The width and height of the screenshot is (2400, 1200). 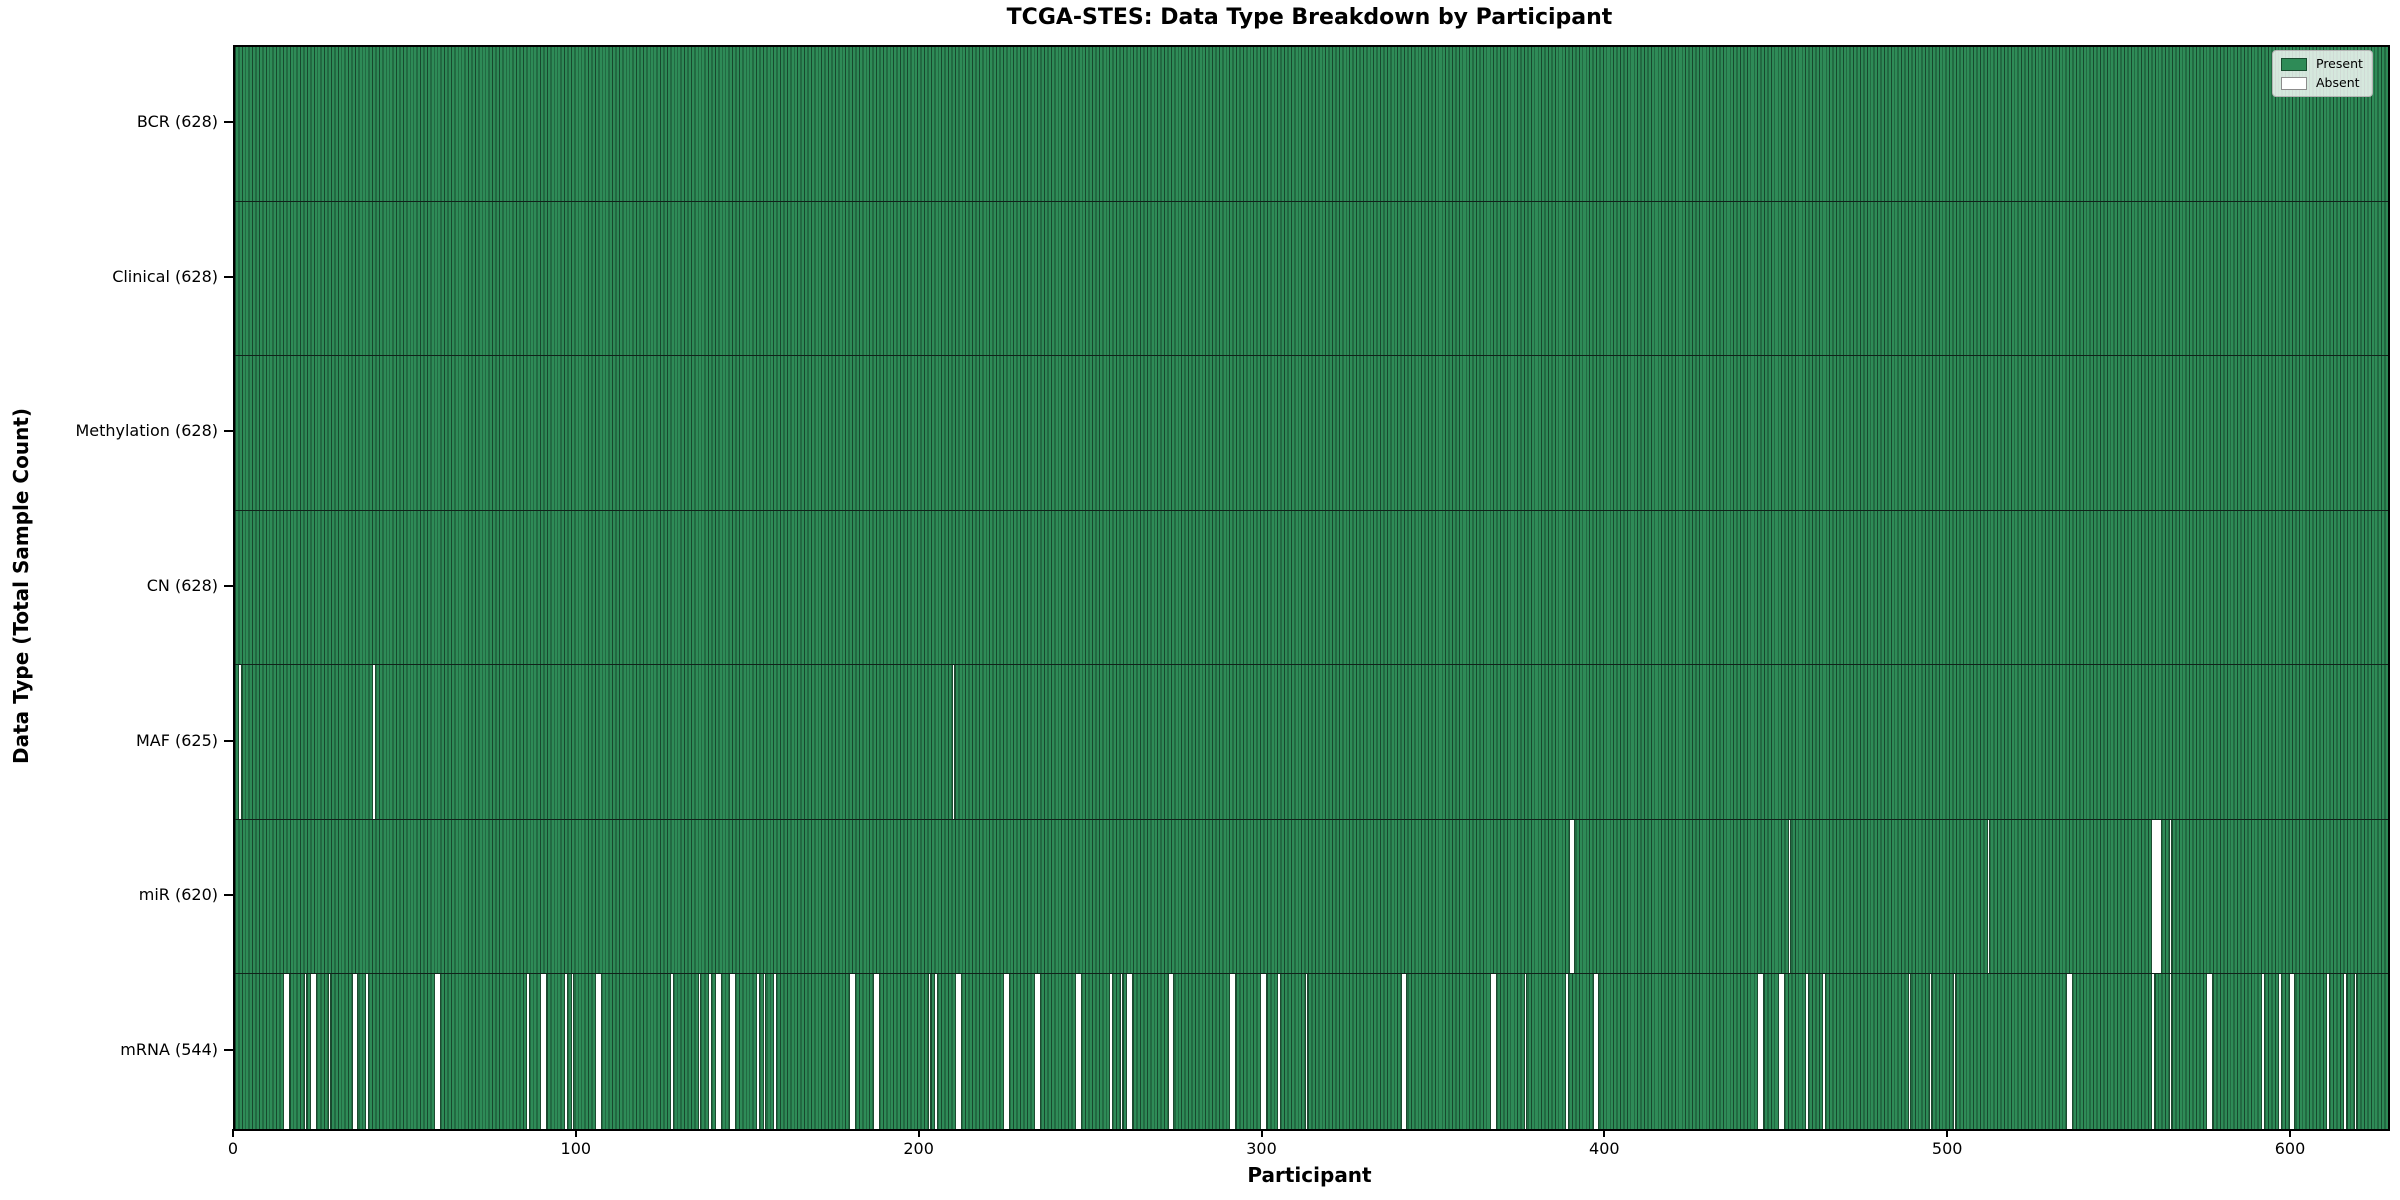 What do you see at coordinates (918, 1148) in the screenshot?
I see `xtick-label-200: 200` at bounding box center [918, 1148].